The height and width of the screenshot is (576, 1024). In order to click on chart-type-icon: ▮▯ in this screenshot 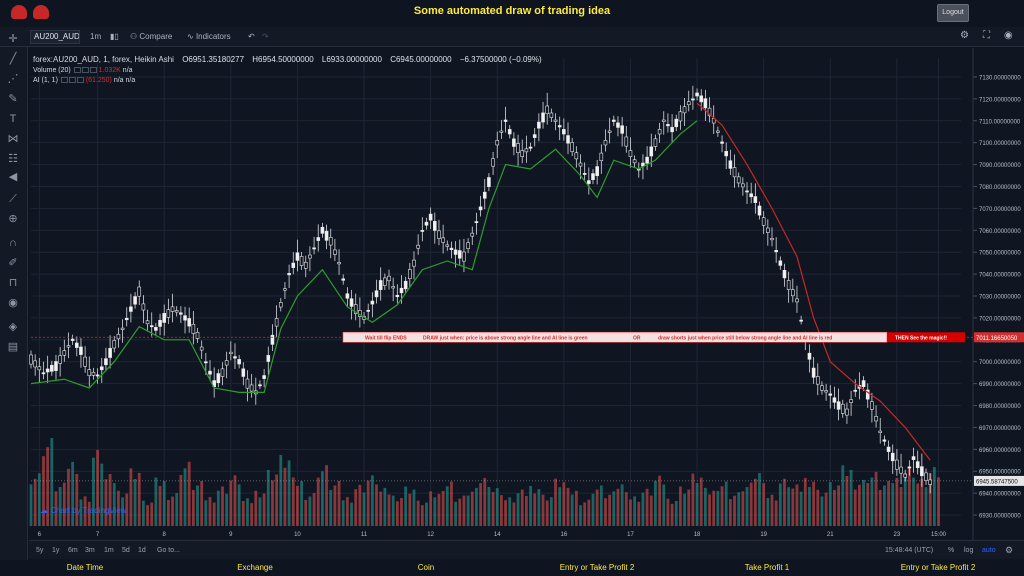, I will do `click(114, 36)`.